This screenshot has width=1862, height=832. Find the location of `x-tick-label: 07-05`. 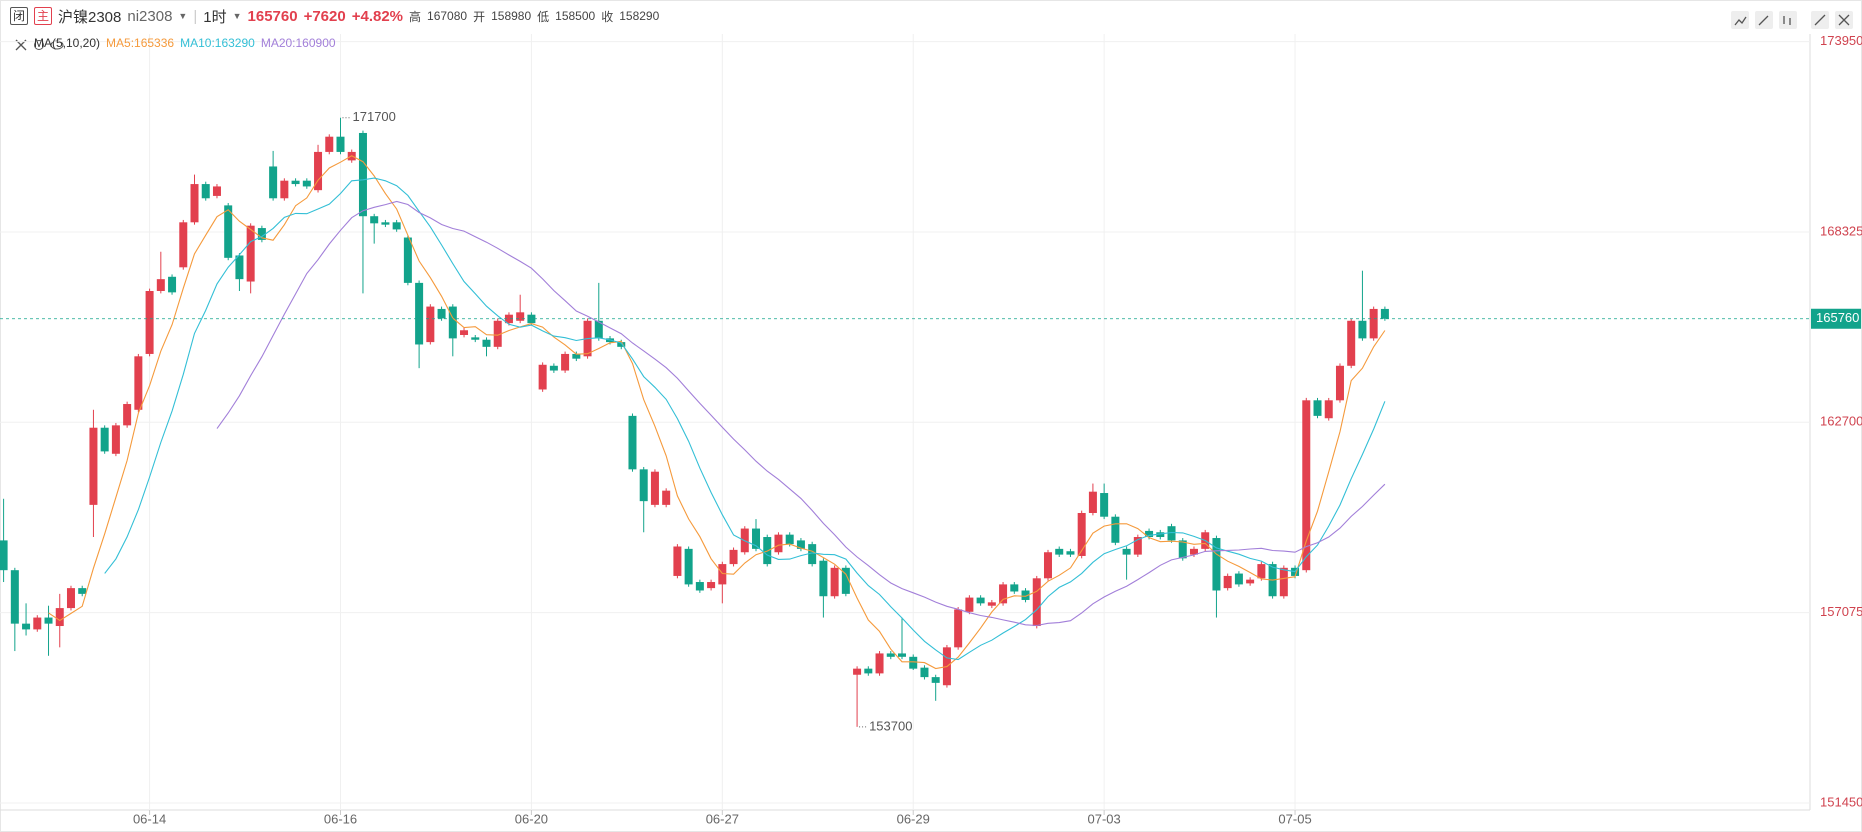

x-tick-label: 07-05 is located at coordinates (1294, 818).